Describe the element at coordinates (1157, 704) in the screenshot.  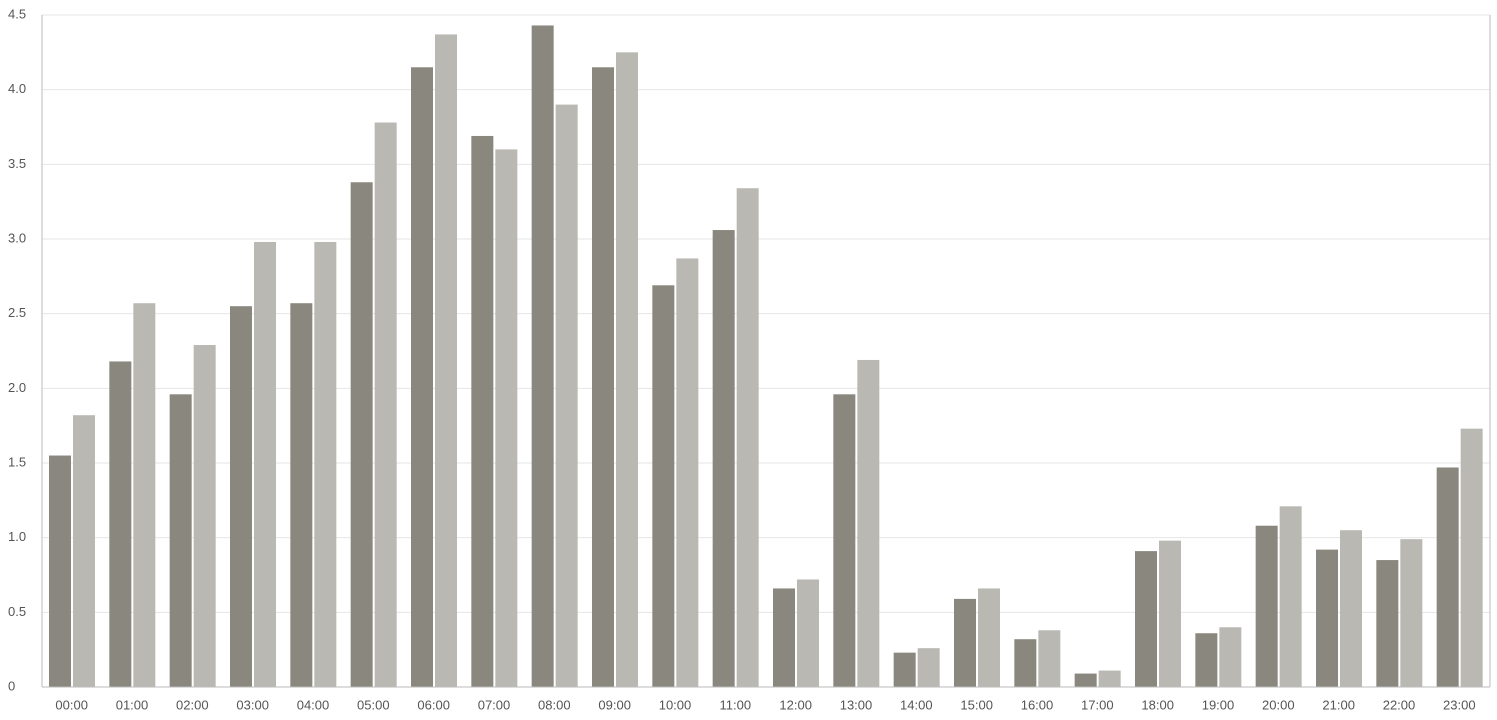
I see `x-tick-label: 18:00` at that location.